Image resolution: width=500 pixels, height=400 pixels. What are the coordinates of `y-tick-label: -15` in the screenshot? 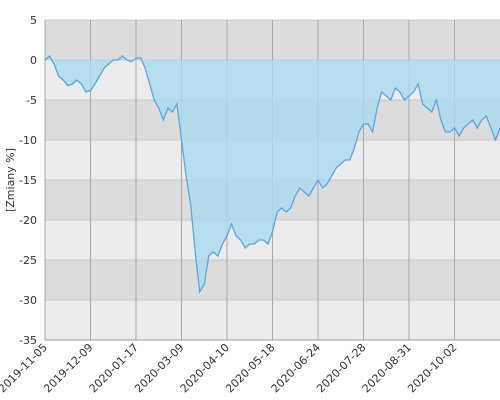 It's located at (28, 180).